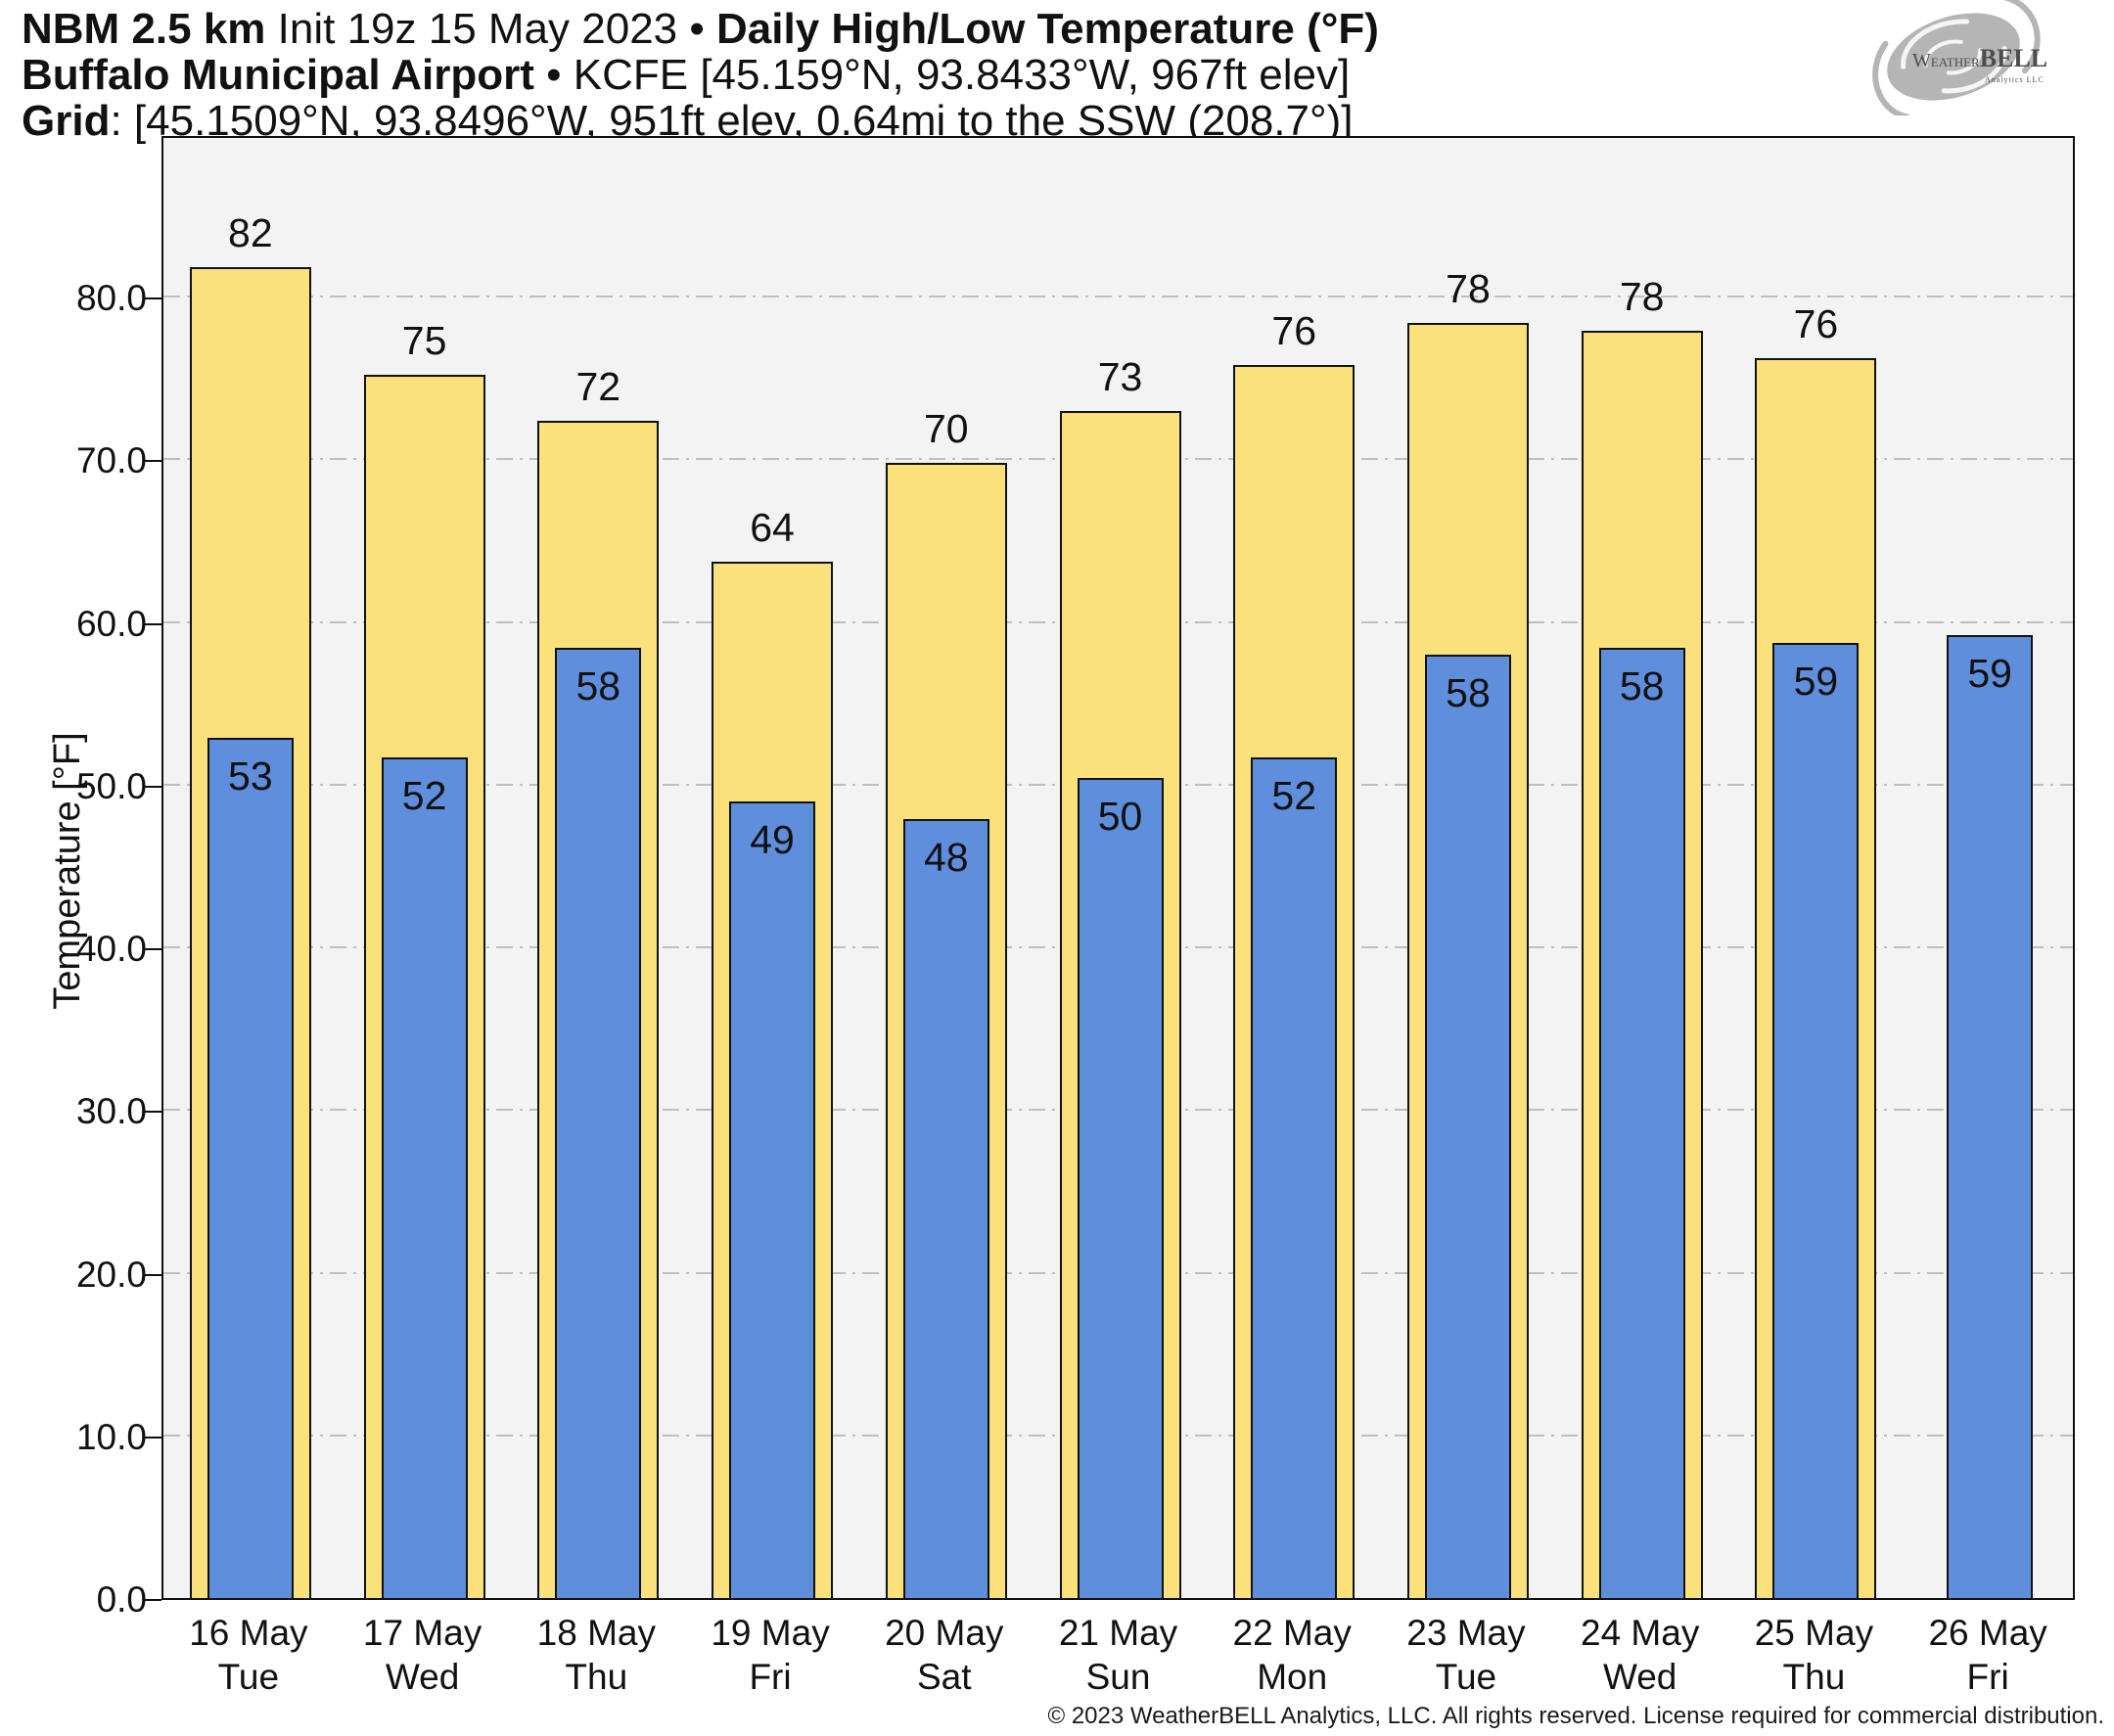  I want to click on x-tick-label: 16 May Tue, so click(248, 1655).